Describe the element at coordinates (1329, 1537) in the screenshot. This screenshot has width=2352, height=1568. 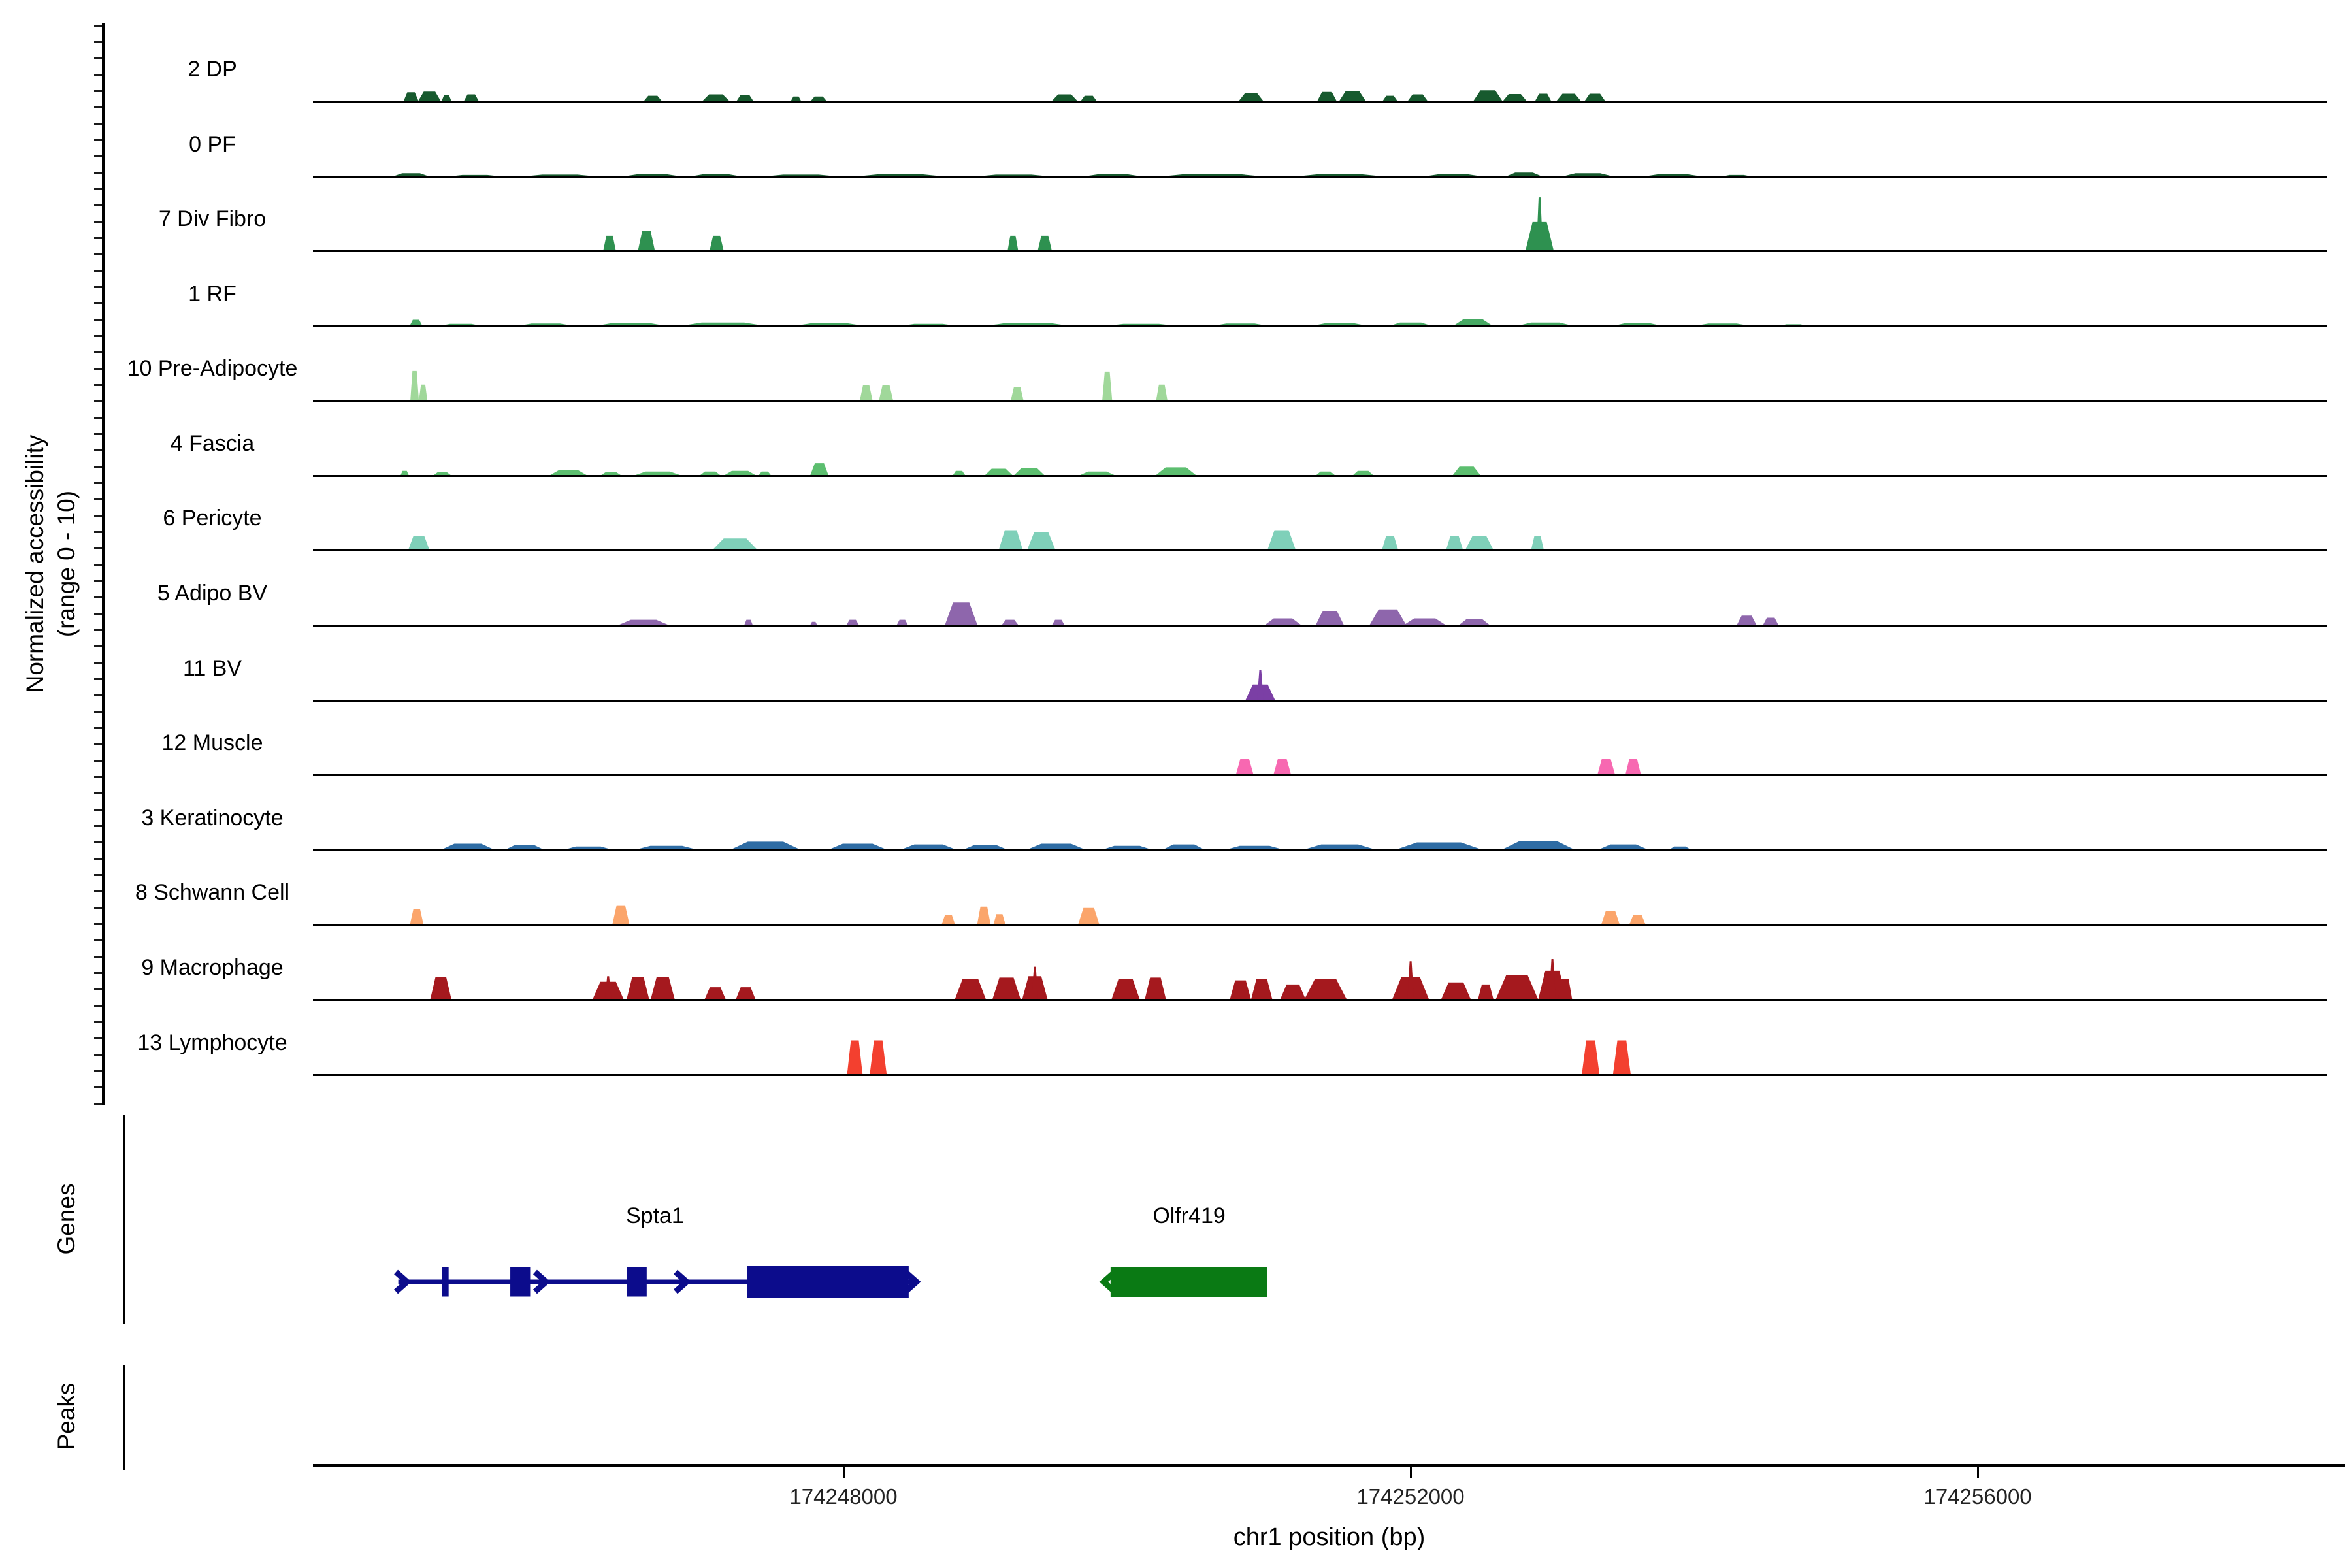
I see `x-axis-title: chr1 position (bp)` at that location.